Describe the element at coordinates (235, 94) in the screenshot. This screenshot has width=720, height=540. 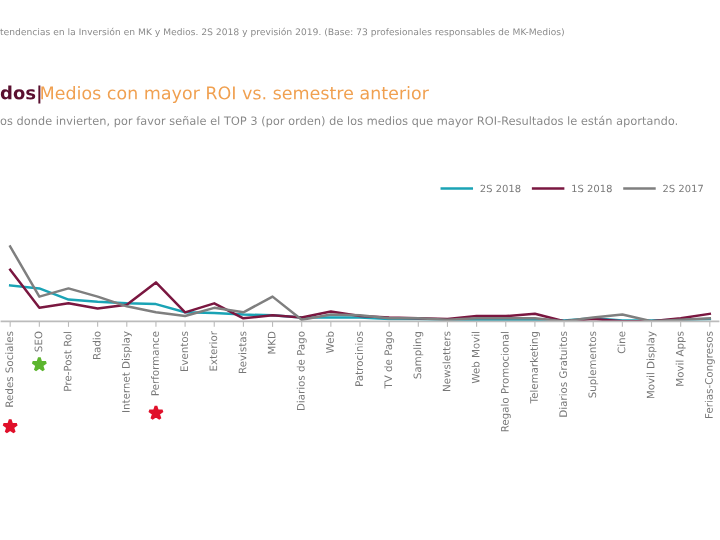
I see `chart-subtitle: Medios con mayor ROI vs. semestre anterior` at that location.